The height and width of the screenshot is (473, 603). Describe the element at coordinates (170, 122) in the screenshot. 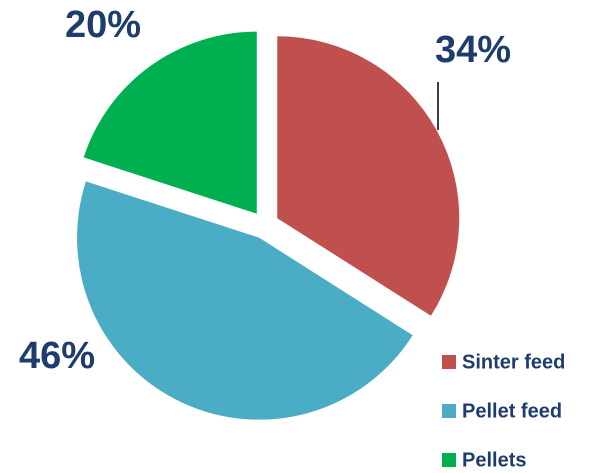

I see `pie-slice` at that location.